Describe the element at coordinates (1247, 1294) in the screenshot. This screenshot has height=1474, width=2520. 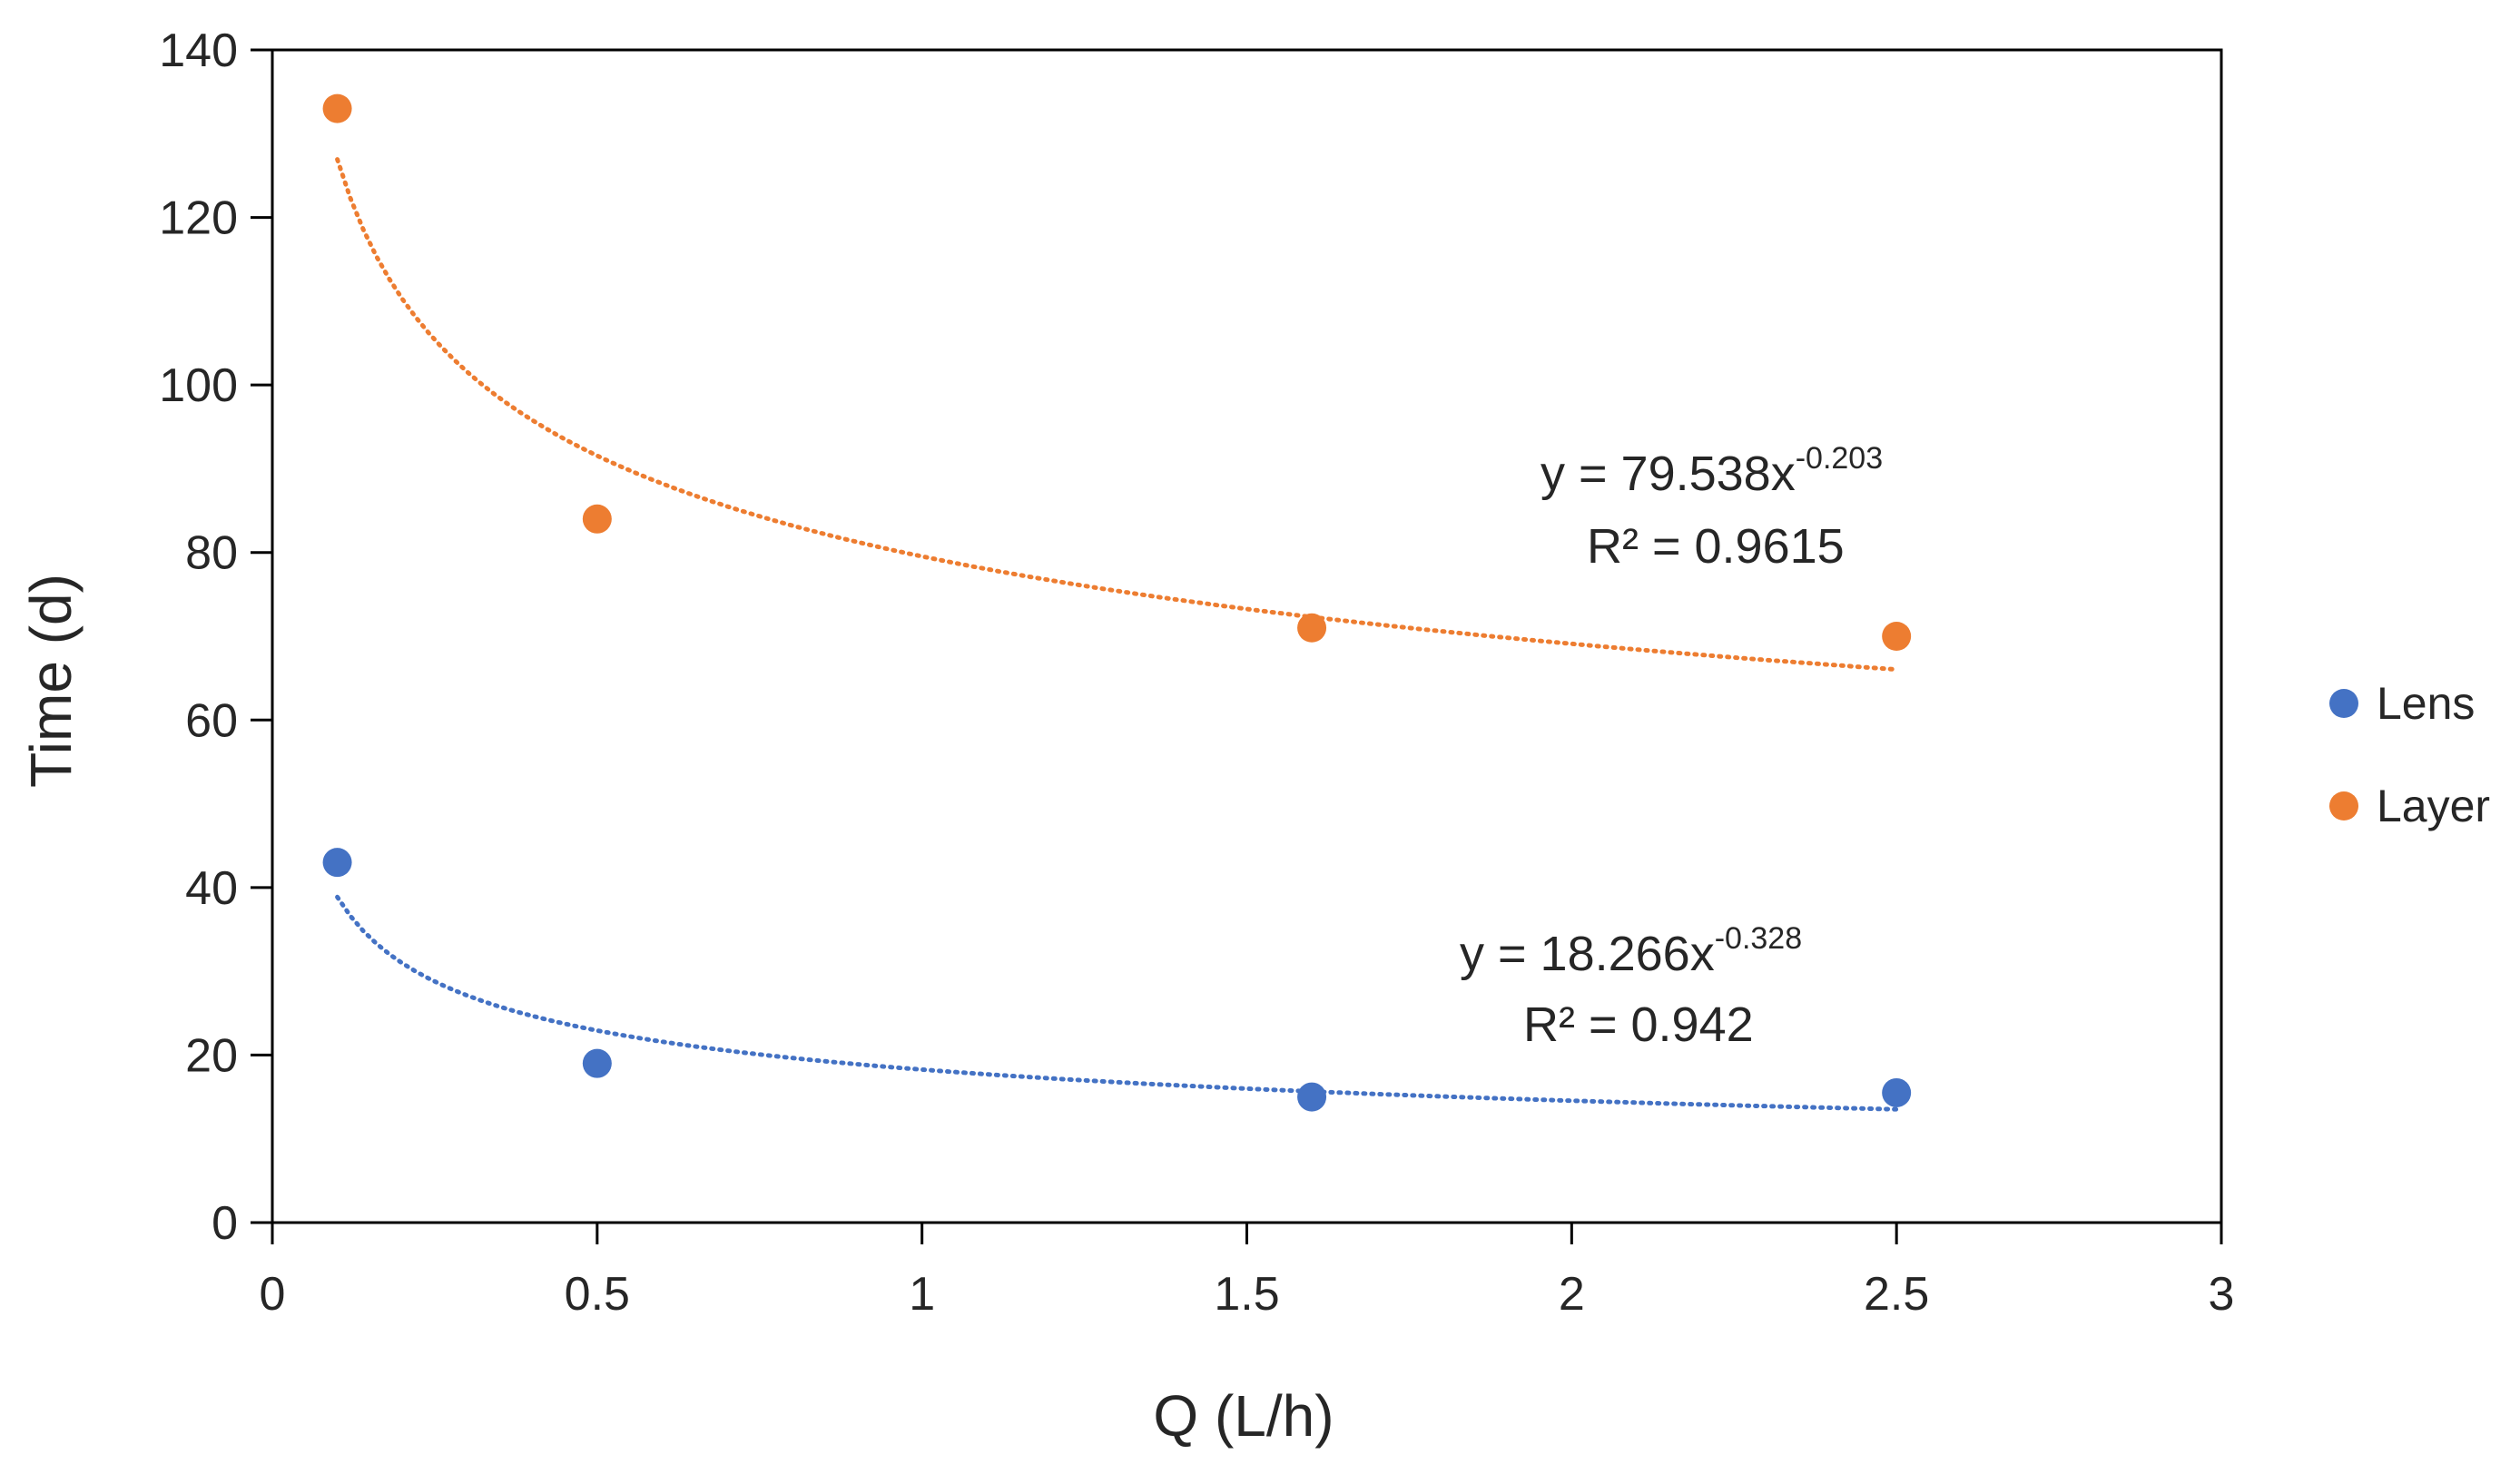
I see `x-tick-label: 1.5` at that location.